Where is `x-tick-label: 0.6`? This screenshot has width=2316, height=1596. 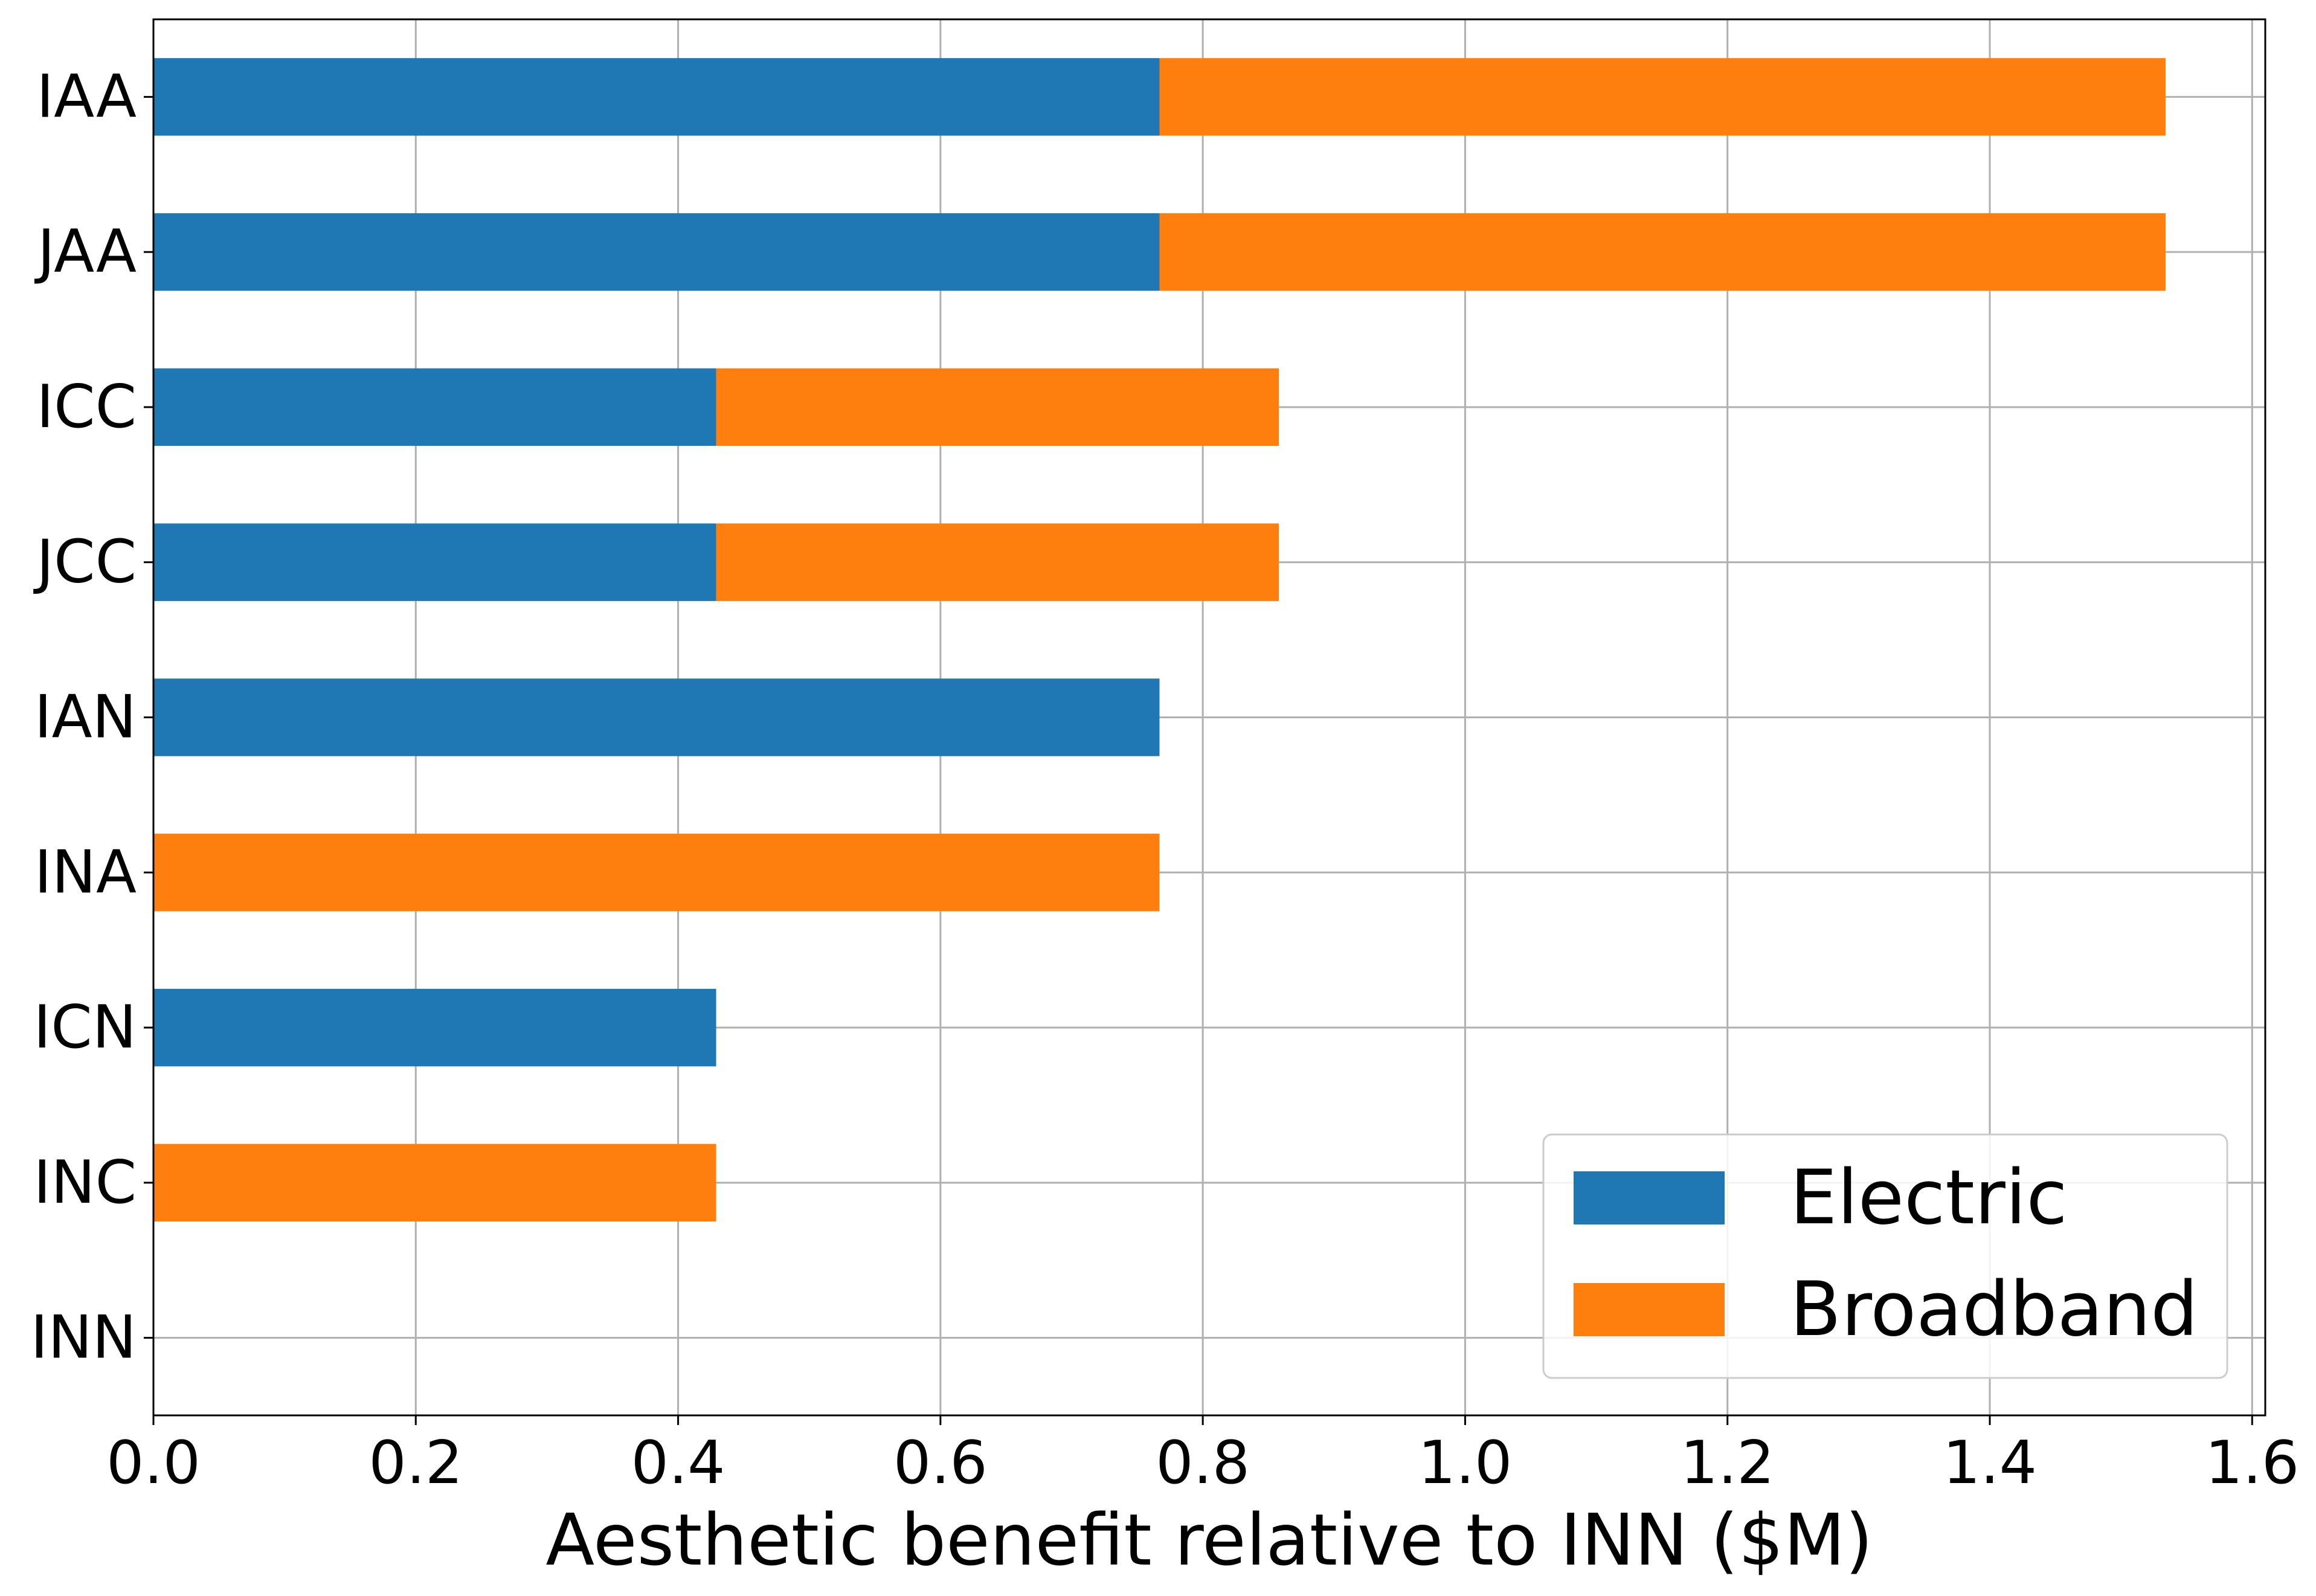
x-tick-label: 0.6 is located at coordinates (940, 1463).